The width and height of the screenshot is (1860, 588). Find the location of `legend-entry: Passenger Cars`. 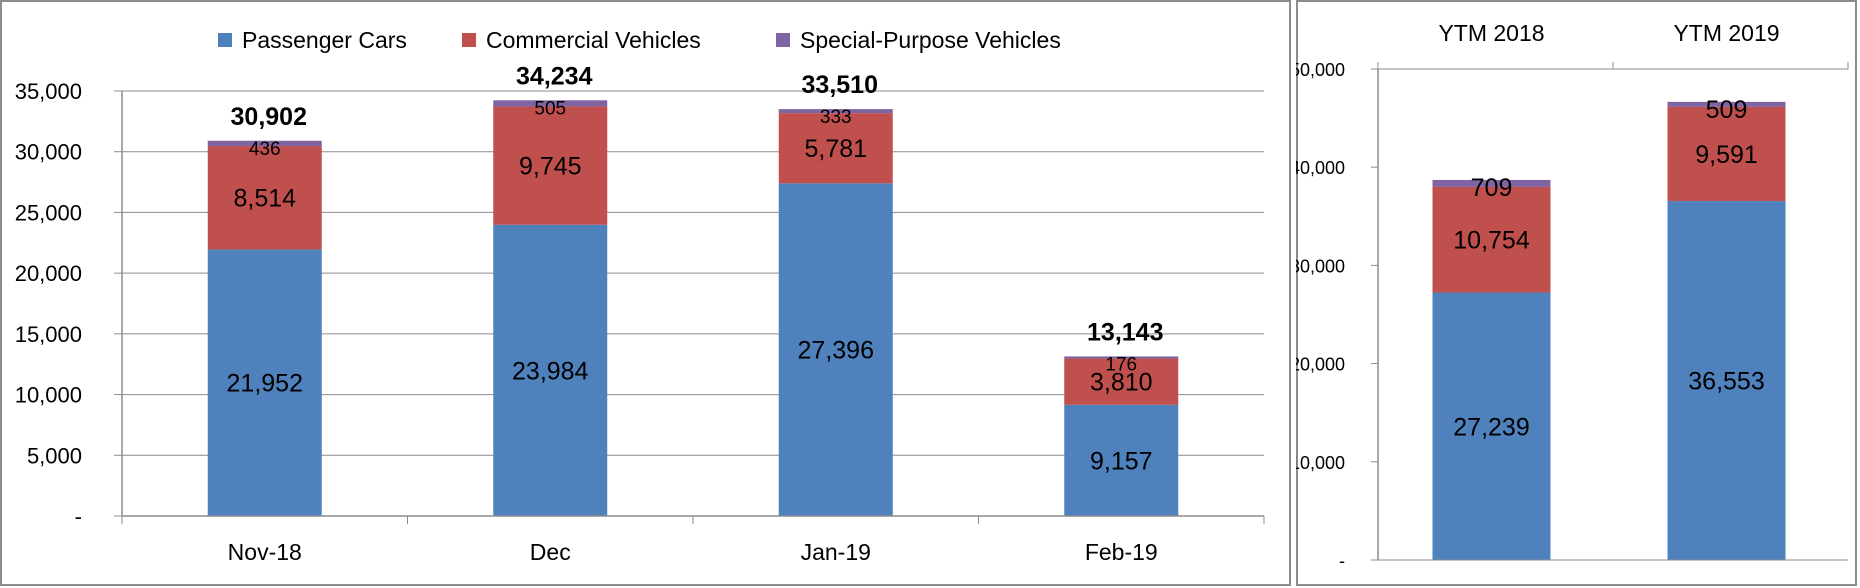

legend-entry: Passenger Cars is located at coordinates (324, 40).